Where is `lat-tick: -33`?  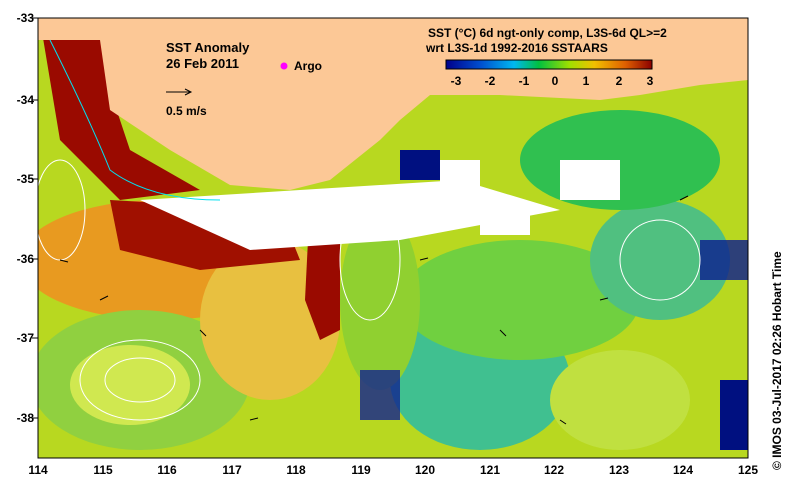 lat-tick: -33 is located at coordinates (25, 18).